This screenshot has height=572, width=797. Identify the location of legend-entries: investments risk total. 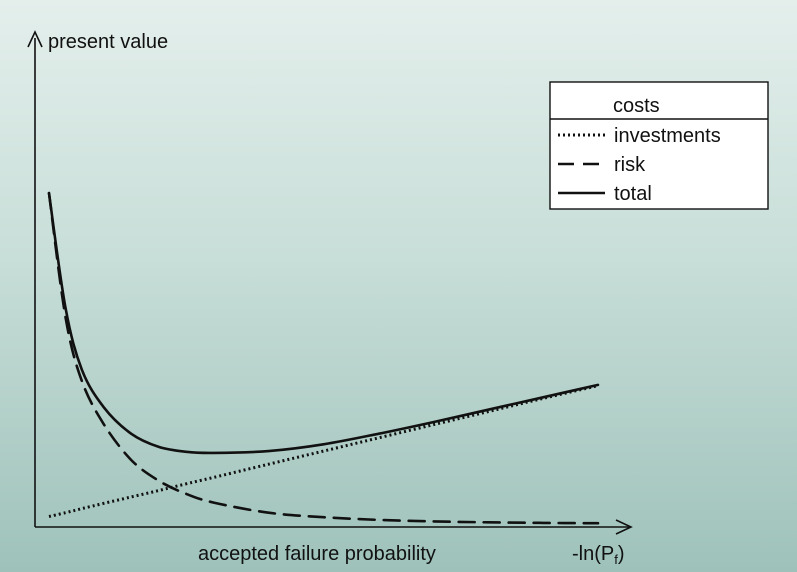
(639, 165).